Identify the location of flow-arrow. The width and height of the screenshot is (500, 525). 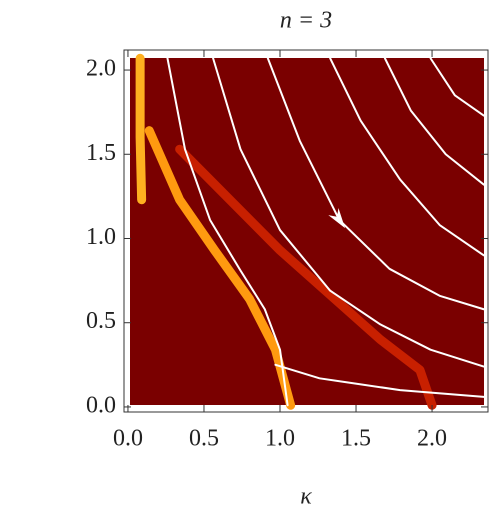
(337, 218).